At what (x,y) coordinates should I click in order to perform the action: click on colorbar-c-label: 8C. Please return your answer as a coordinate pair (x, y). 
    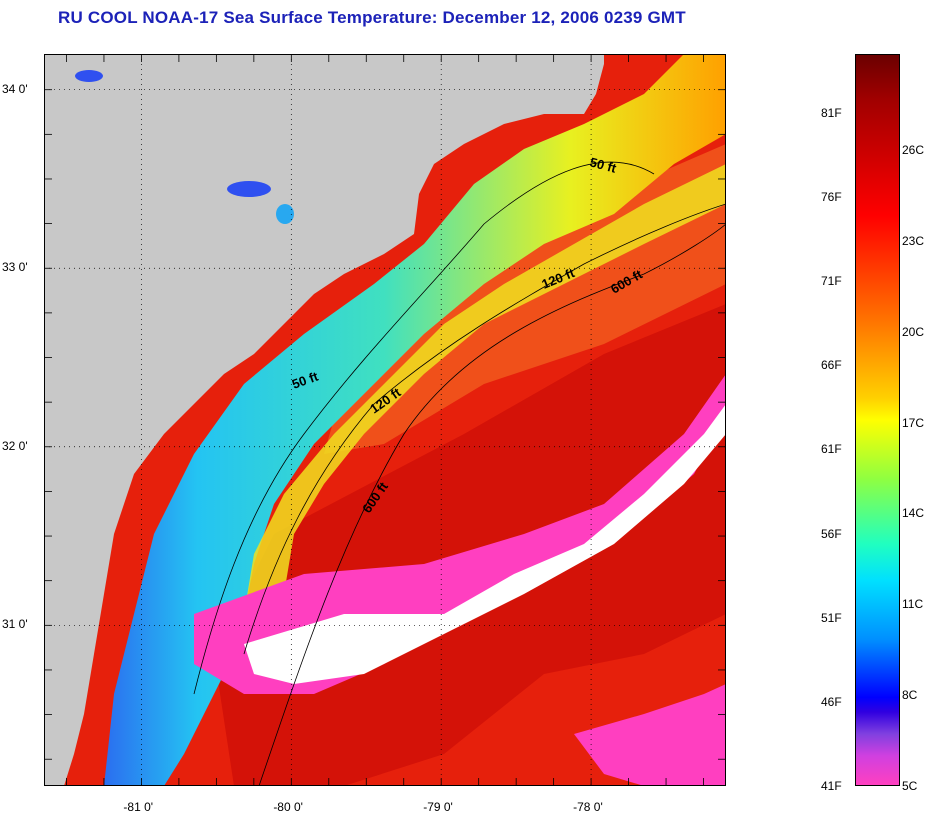
    Looking at the image, I should click on (910, 695).